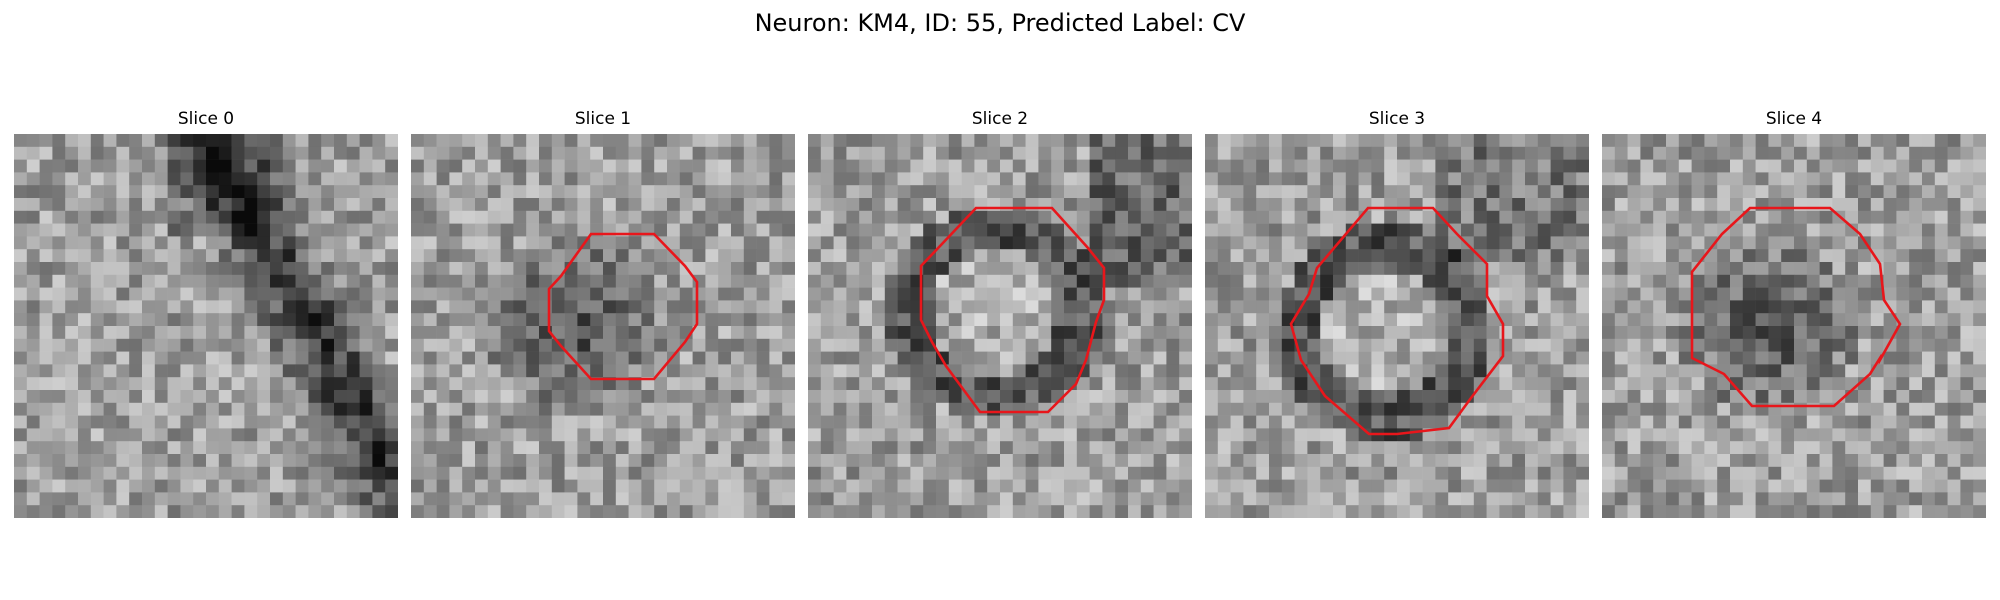 Image resolution: width=2000 pixels, height=600 pixels. I want to click on slice-panel-0: Slice 0, so click(206, 313).